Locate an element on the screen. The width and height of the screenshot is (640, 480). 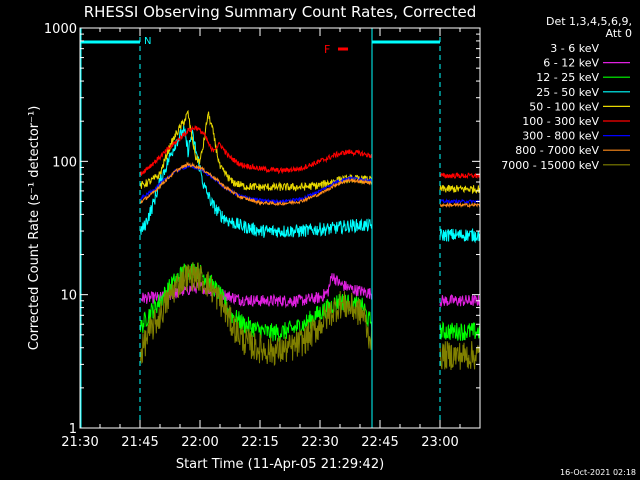
footer-timestamp: 16-Oct-2021 02:18 is located at coordinates (598, 472).